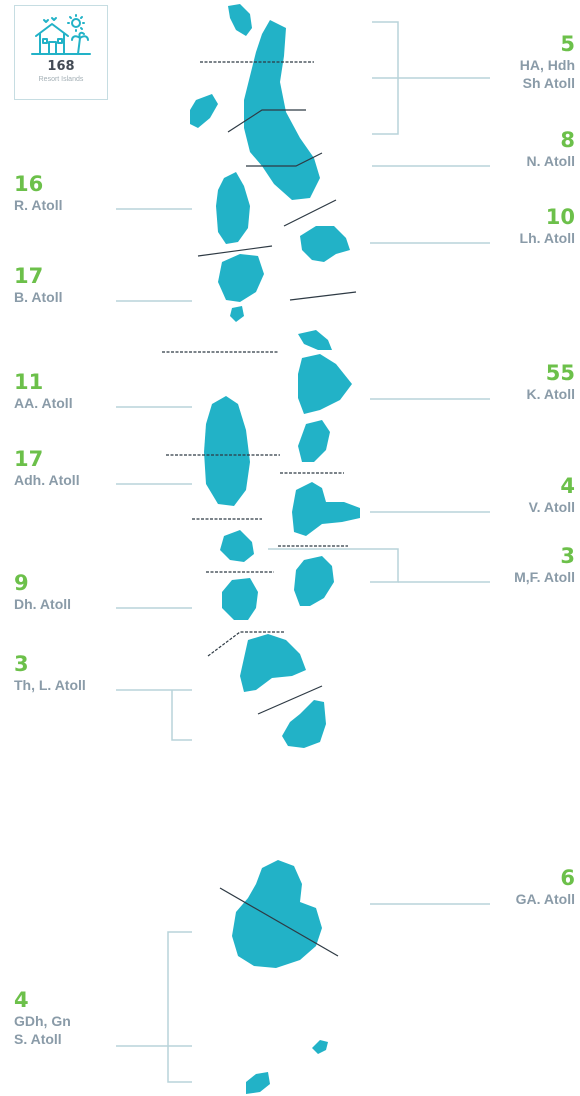 The width and height of the screenshot is (580, 1096). I want to click on atoll-label-th-l: 3 Th, L. Atoll, so click(50, 673).